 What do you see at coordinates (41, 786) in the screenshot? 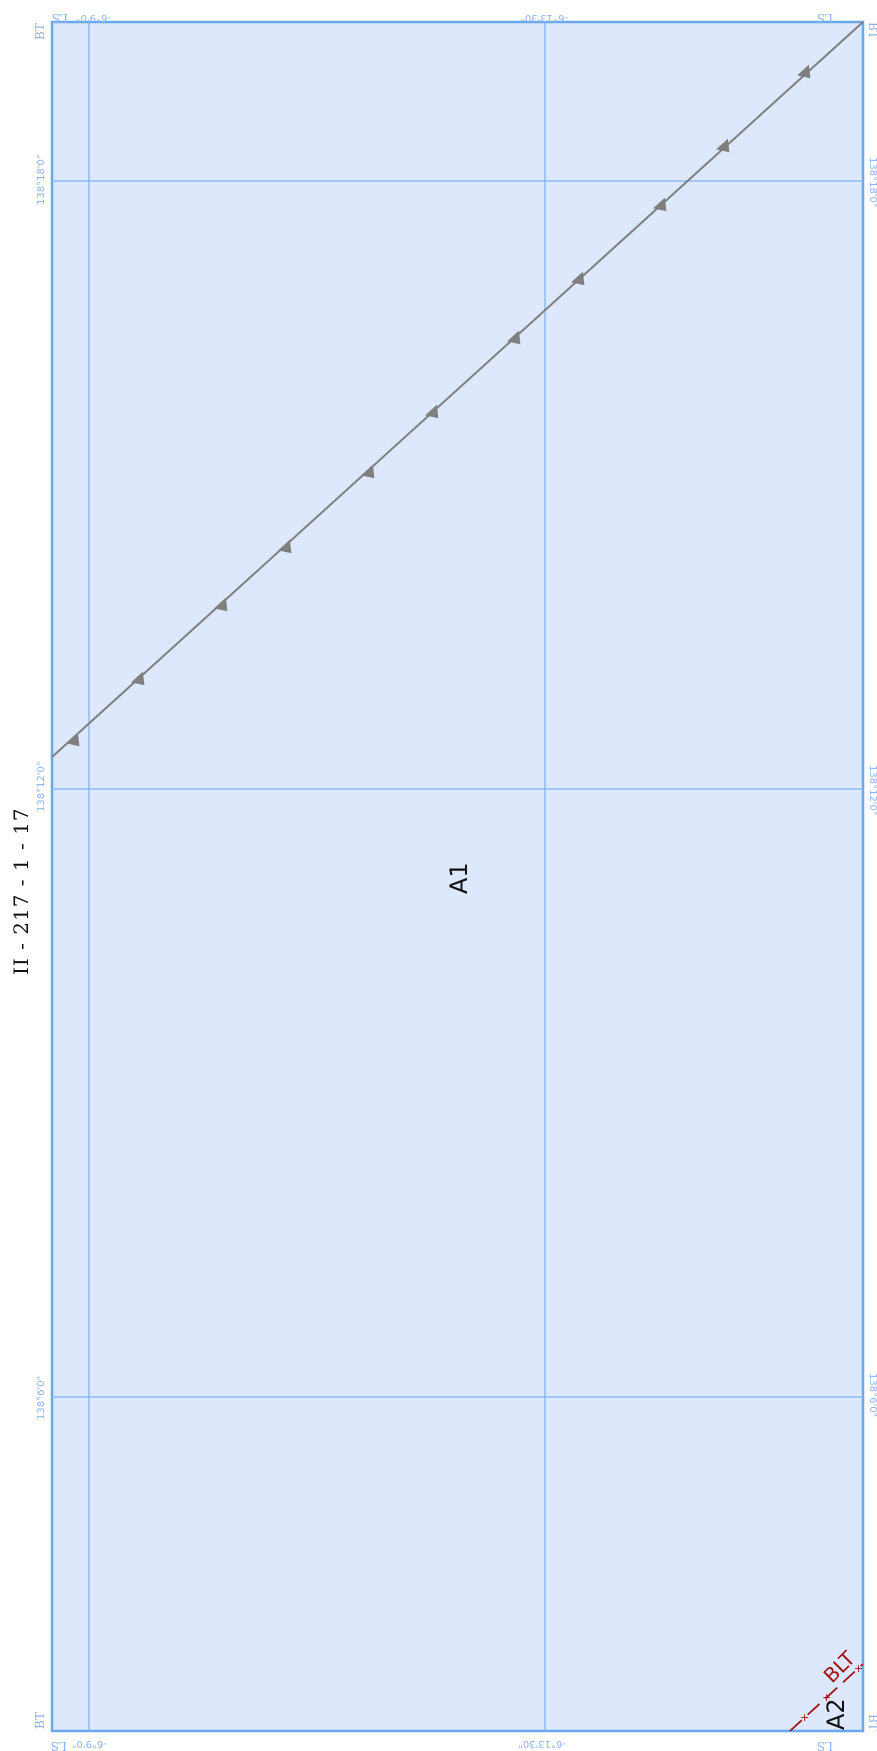
I see `grid-label-left-mid: 138°12'0"` at bounding box center [41, 786].